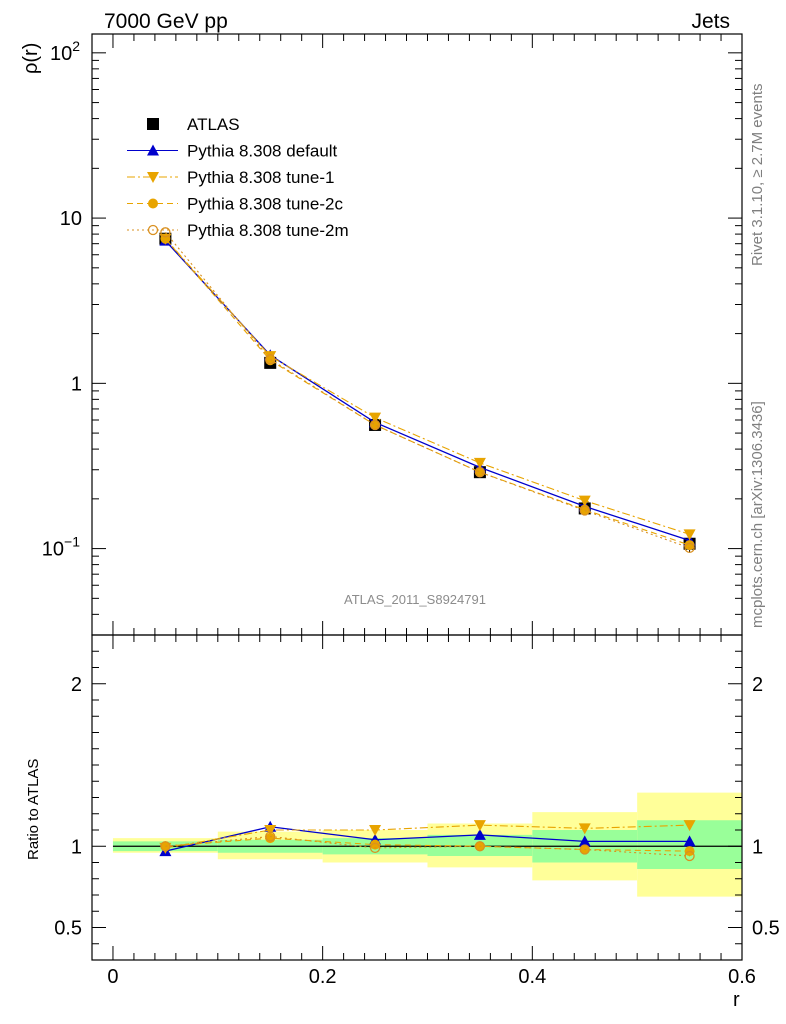 The image size is (786, 1024). What do you see at coordinates (757, 685) in the screenshot?
I see `ratio-y-tick-label-right: 2` at bounding box center [757, 685].